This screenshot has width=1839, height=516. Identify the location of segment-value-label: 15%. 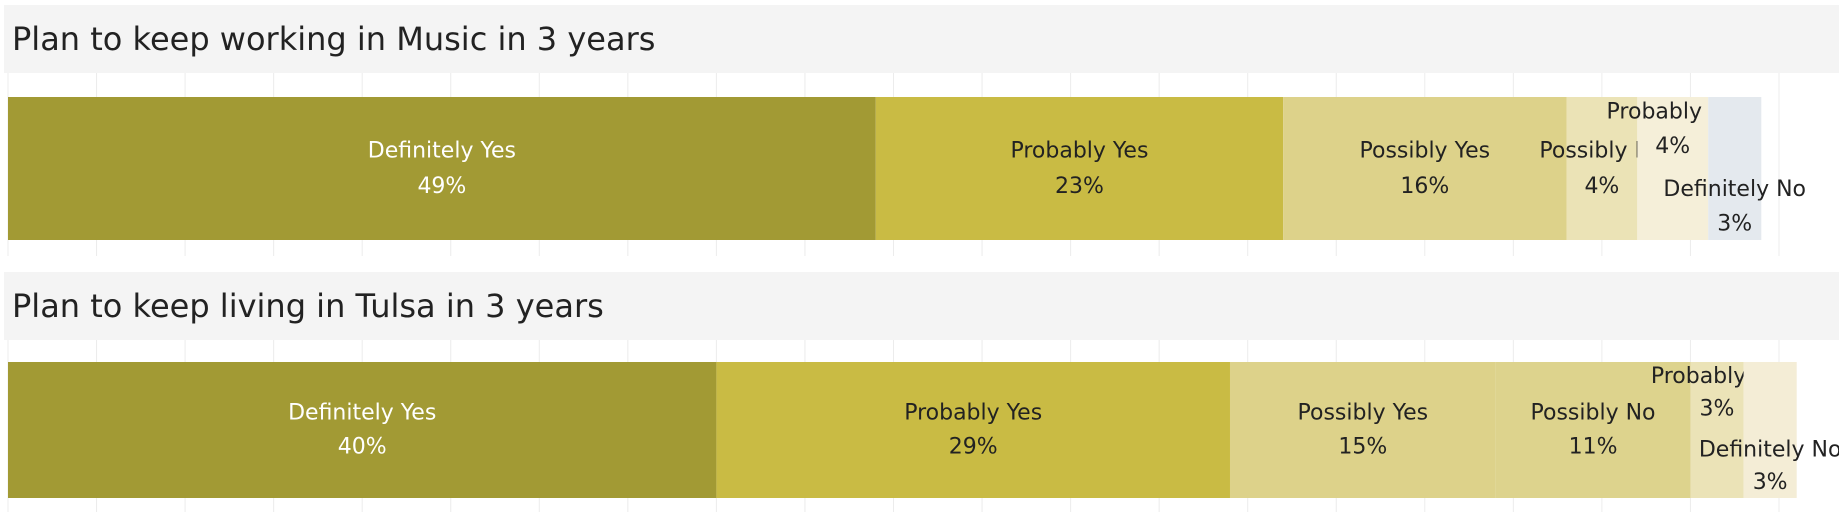
(1362, 447).